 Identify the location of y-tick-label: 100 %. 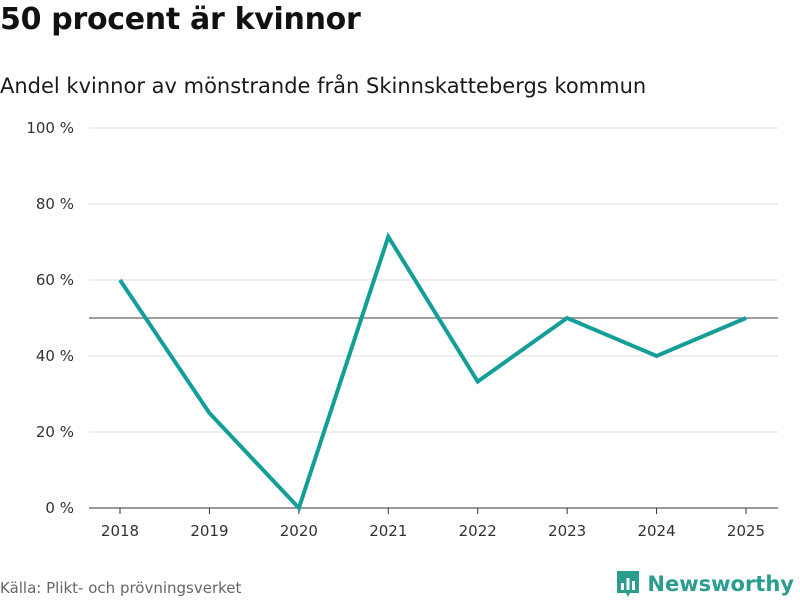
(50, 128).